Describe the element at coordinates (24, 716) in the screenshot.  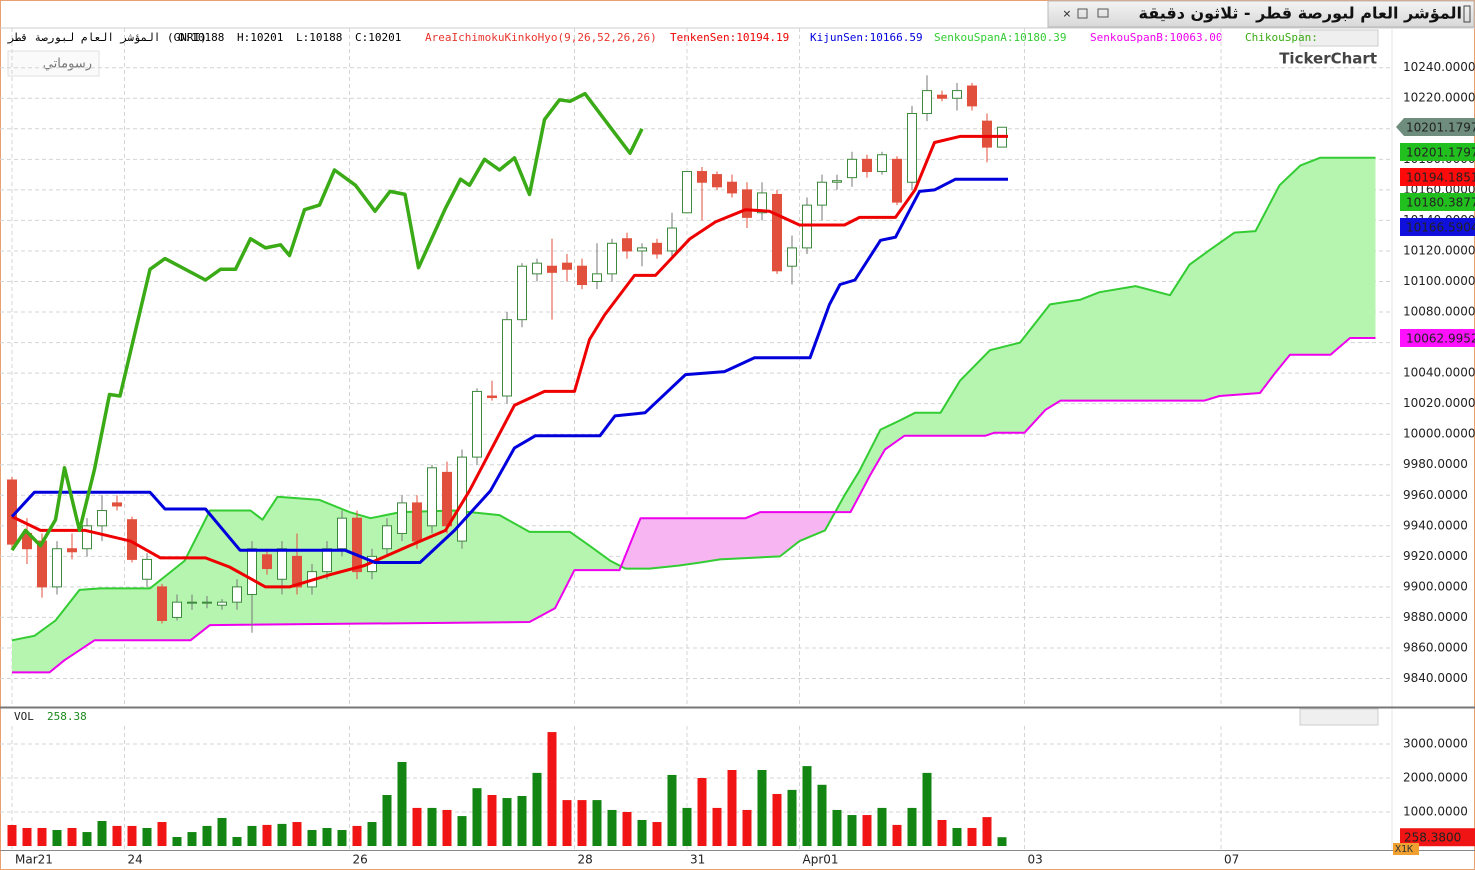
I see `volume-title: VOL` at that location.